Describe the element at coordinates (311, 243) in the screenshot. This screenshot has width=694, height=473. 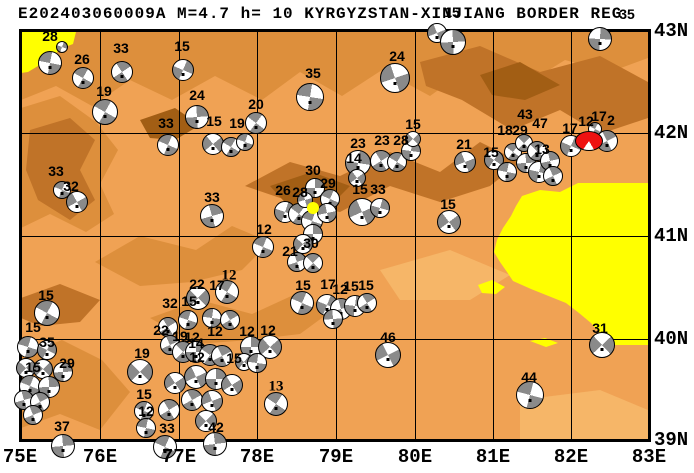
I see `depth-label: 30` at that location.